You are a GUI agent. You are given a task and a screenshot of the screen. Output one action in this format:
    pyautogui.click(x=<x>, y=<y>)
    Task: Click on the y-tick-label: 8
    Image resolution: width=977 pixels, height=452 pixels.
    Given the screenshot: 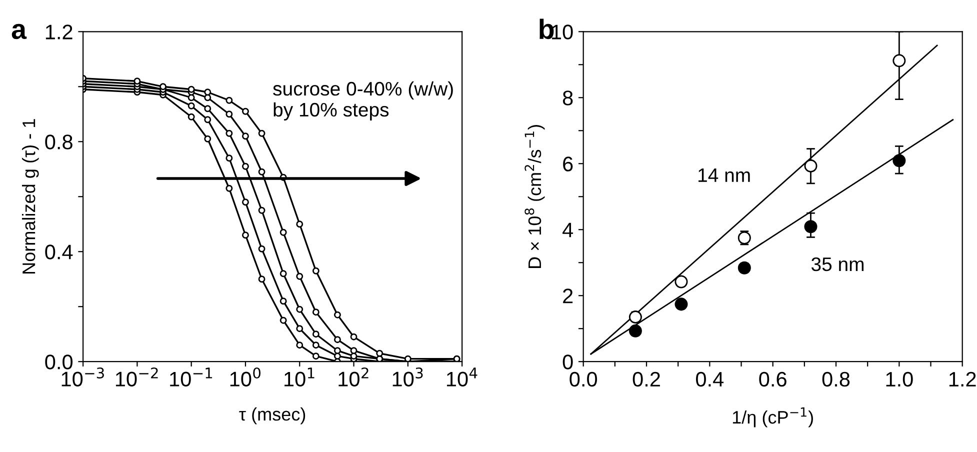 What is the action you would take?
    pyautogui.click(x=567, y=98)
    